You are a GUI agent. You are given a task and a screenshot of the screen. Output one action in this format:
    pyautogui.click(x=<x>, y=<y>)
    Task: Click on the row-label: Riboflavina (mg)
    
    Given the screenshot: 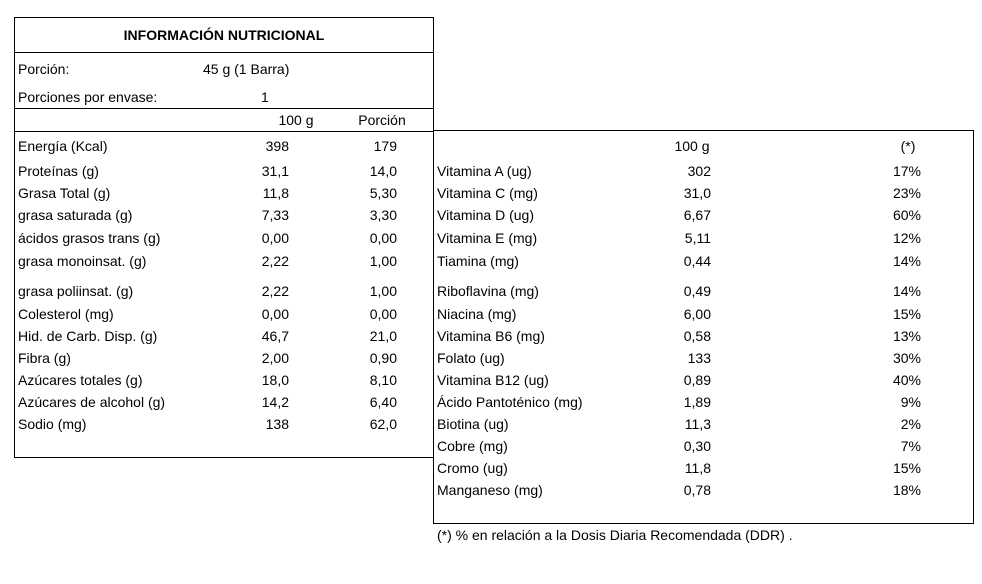 What is the action you would take?
    pyautogui.click(x=488, y=291)
    